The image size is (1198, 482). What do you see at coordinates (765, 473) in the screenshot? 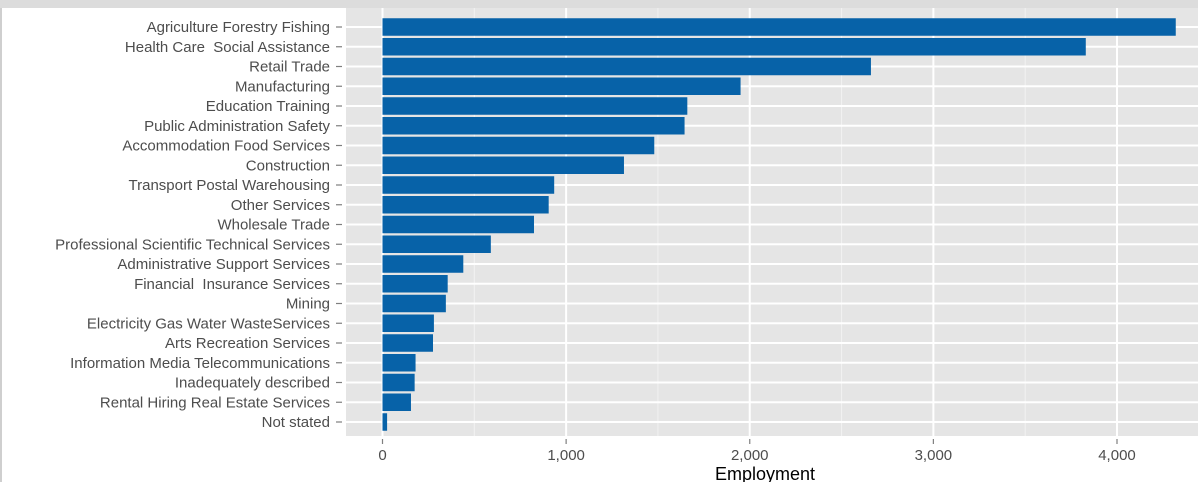
I see `x-axis-title: Employment` at bounding box center [765, 473].